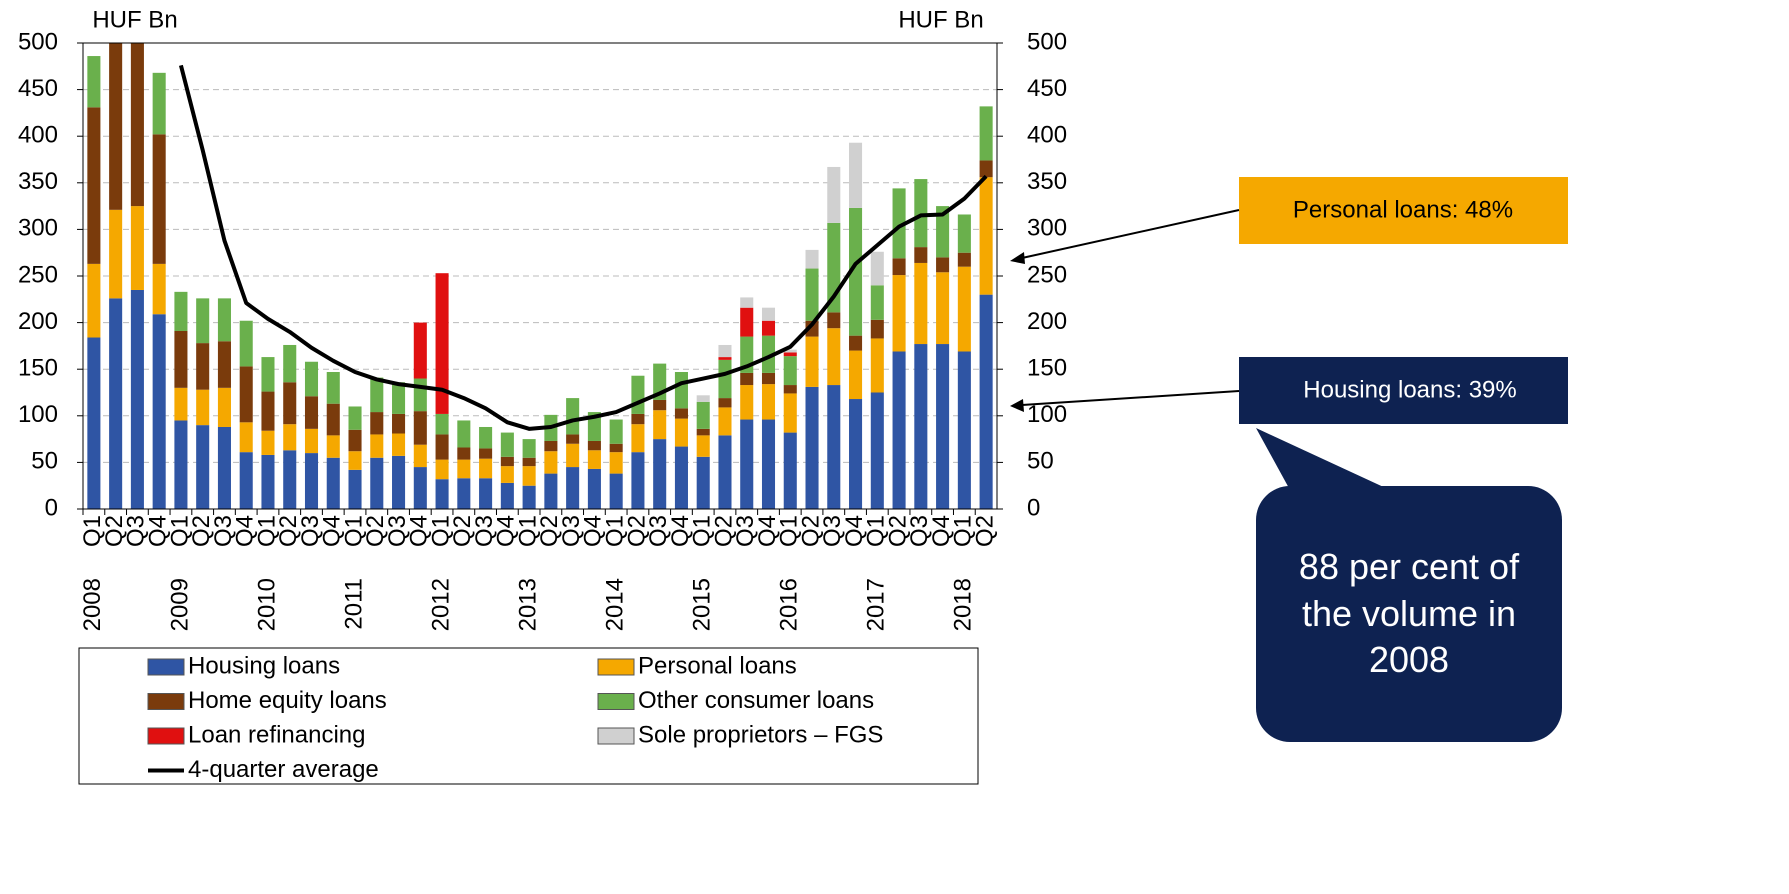  Describe the element at coordinates (702, 604) in the screenshot. I see `year-label: 2015` at that location.